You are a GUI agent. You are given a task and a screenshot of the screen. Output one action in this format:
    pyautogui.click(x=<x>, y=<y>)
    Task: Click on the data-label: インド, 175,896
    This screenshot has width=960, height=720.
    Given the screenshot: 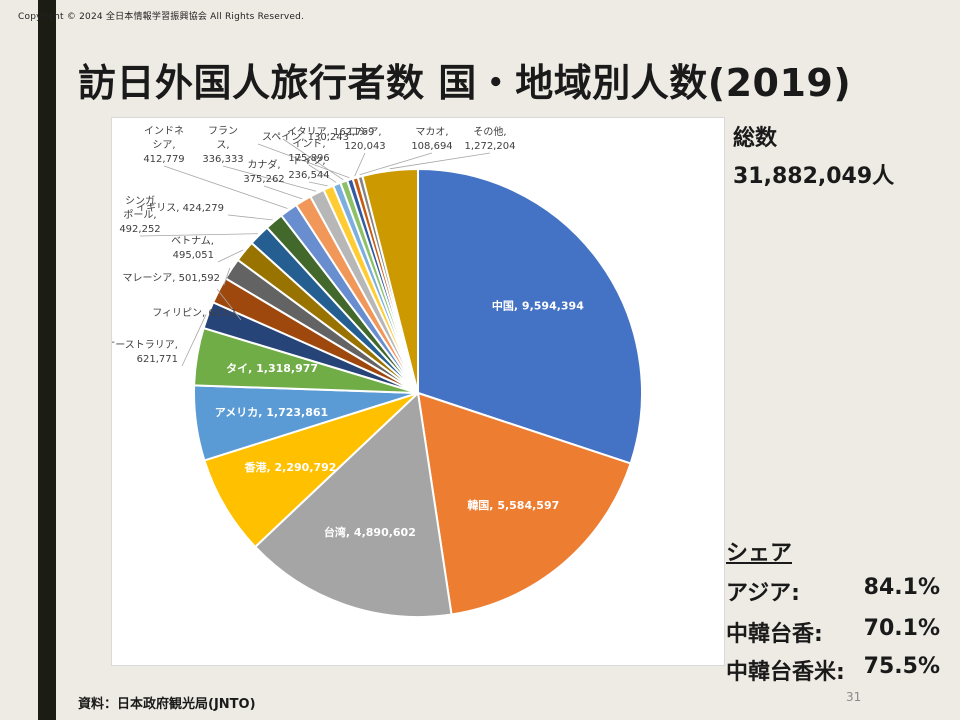 What is the action you would take?
    pyautogui.click(x=308, y=151)
    